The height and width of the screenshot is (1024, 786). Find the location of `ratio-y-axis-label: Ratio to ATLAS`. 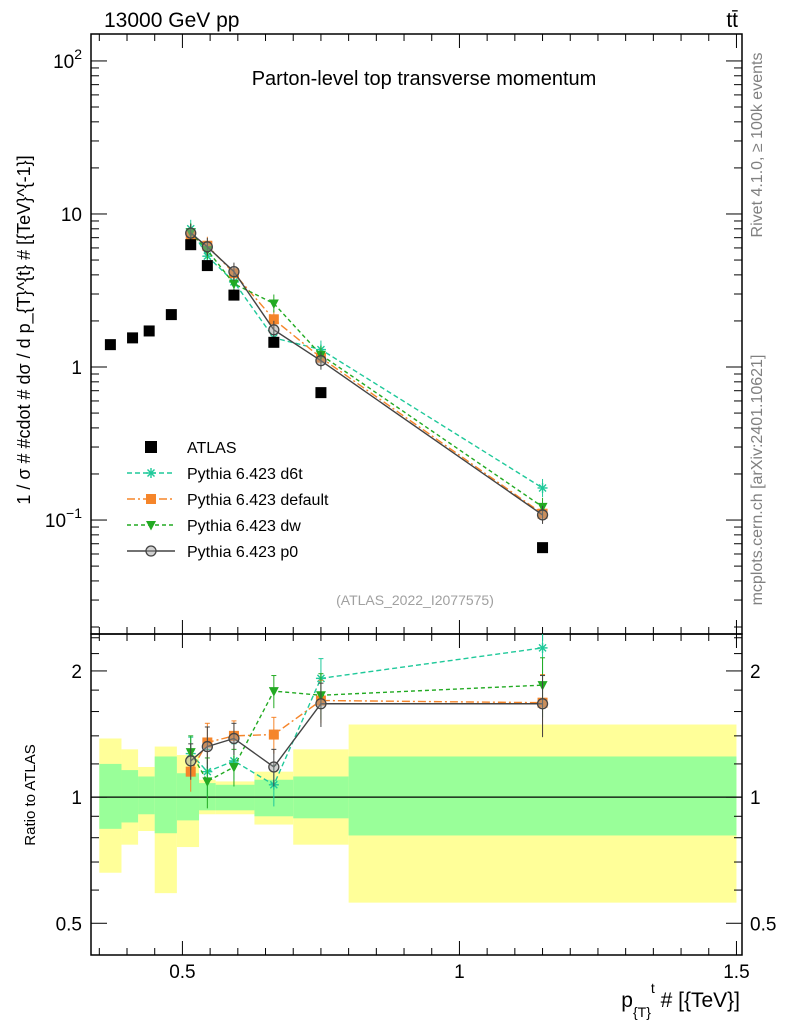

ratio-y-axis-label: Ratio to ATLAS is located at coordinates (30, 794).